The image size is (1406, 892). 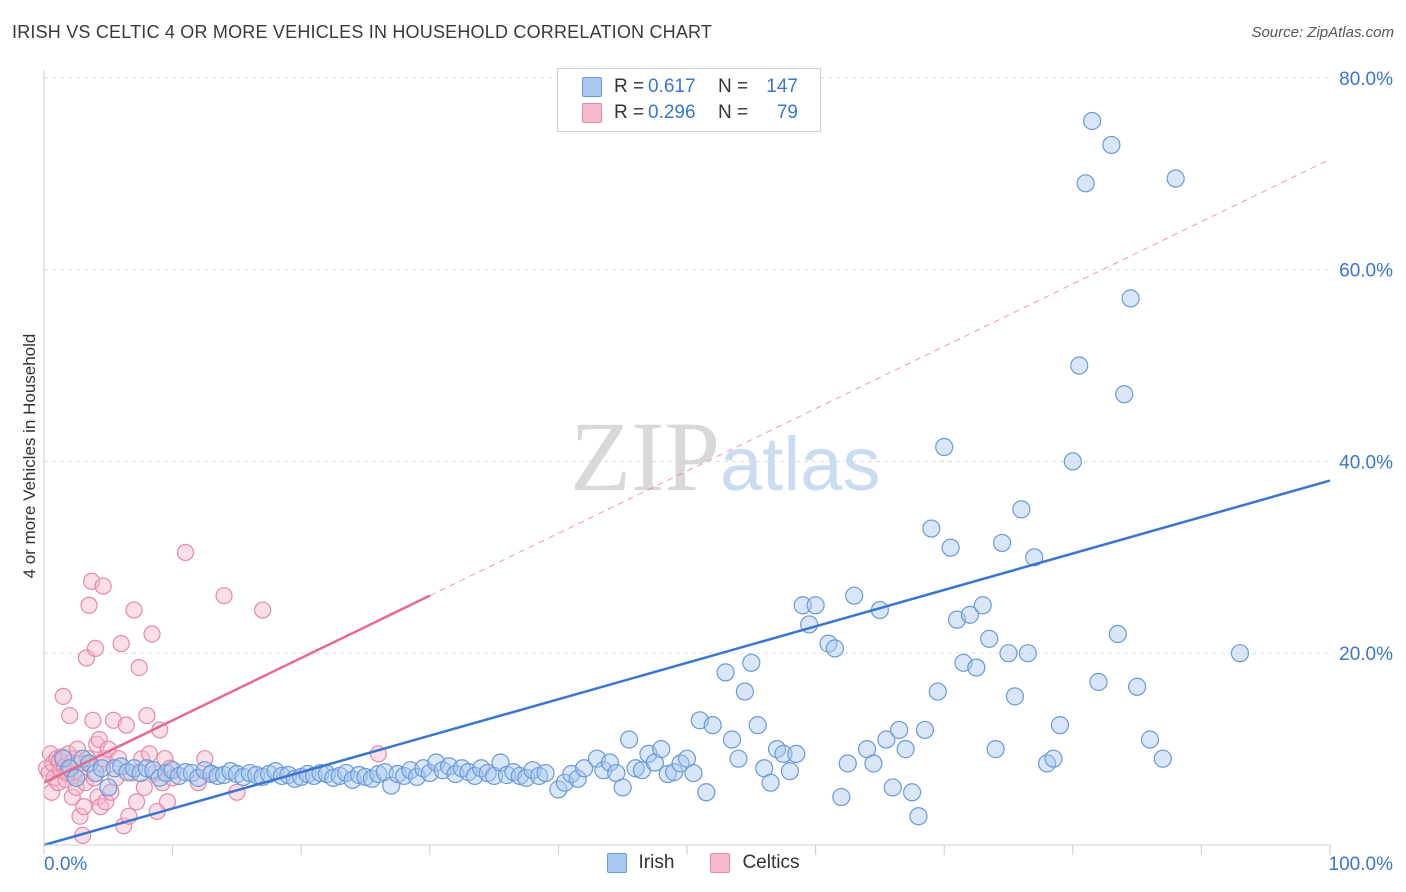 I want to click on legend-r-key: R =, so click(x=629, y=86).